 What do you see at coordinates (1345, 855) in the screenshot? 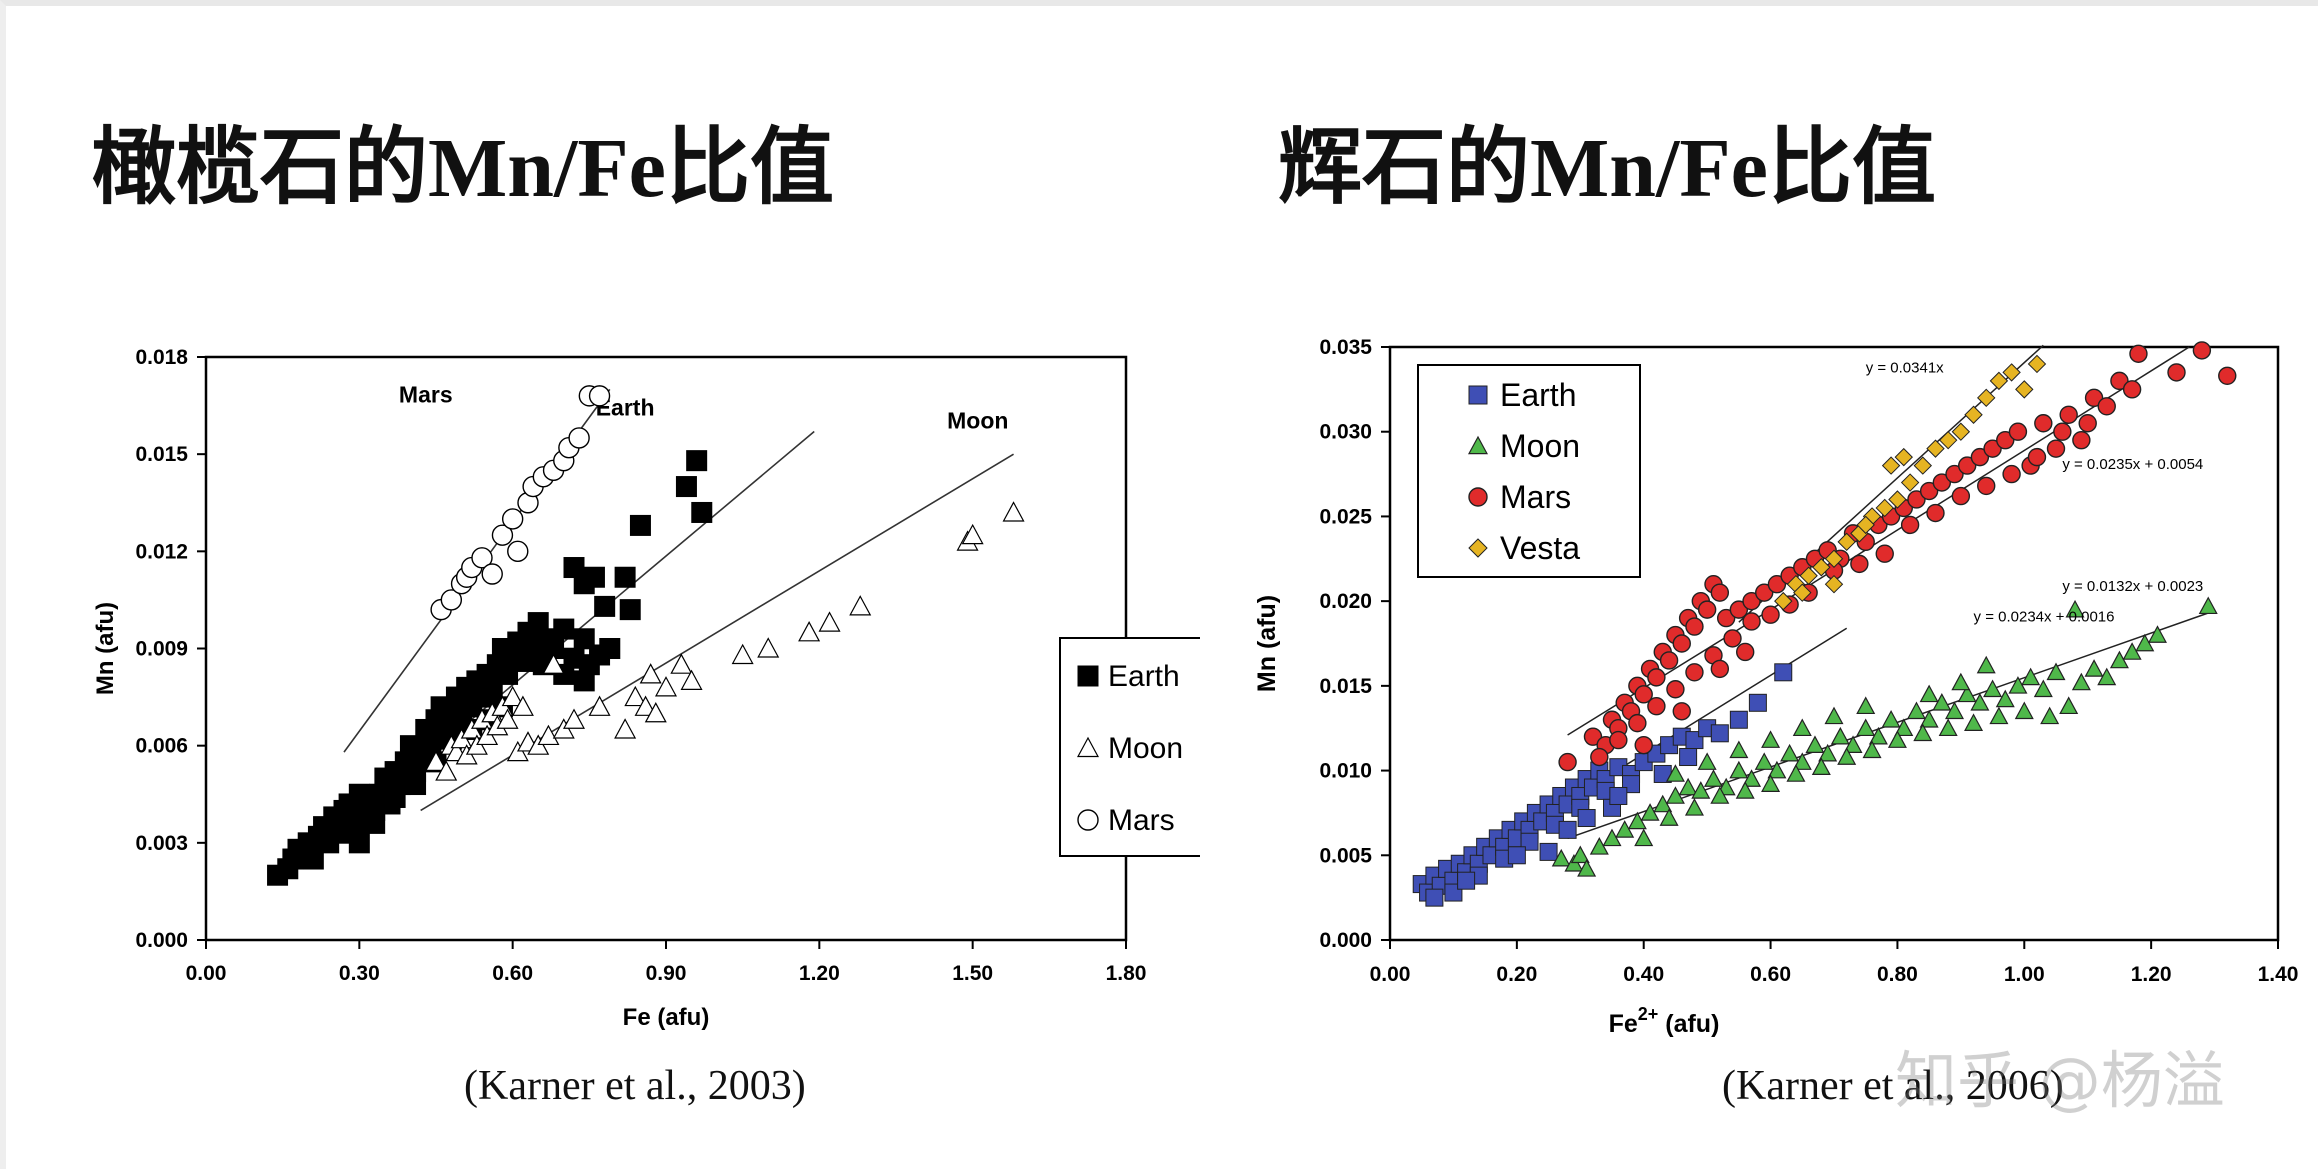
I see `y-tick-label: 0.005` at bounding box center [1345, 855].